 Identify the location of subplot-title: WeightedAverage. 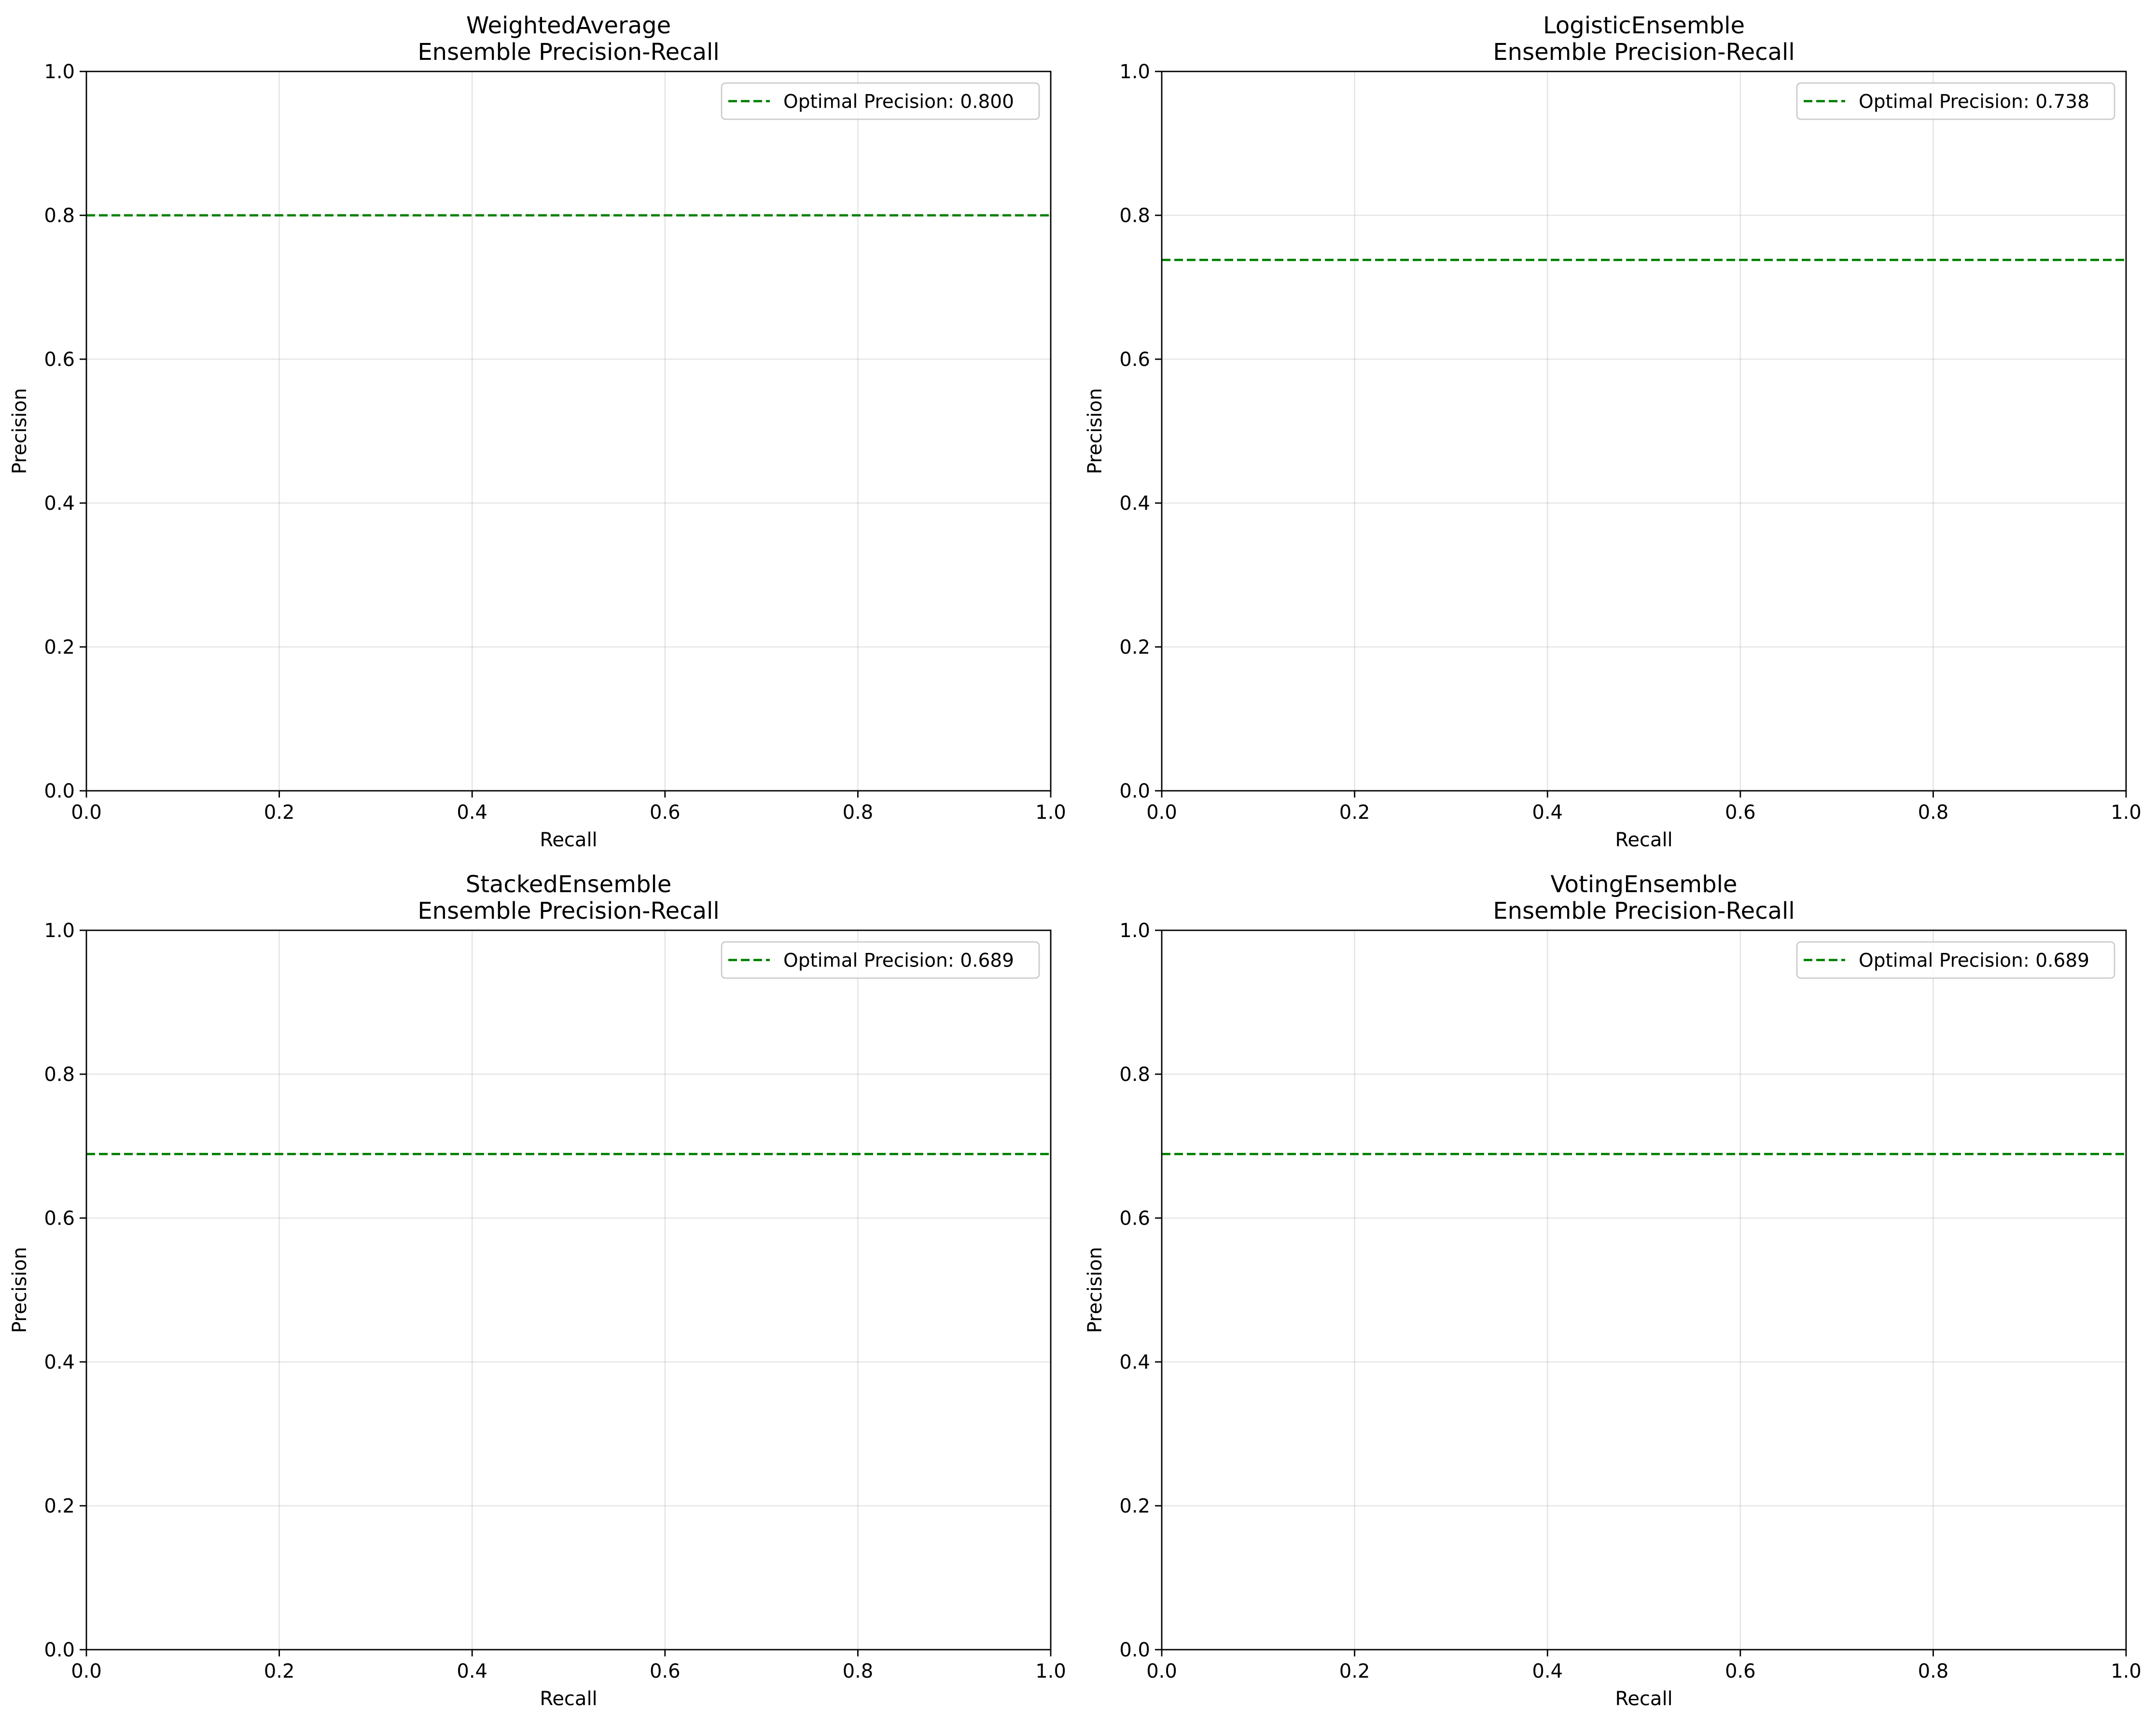
(568, 25).